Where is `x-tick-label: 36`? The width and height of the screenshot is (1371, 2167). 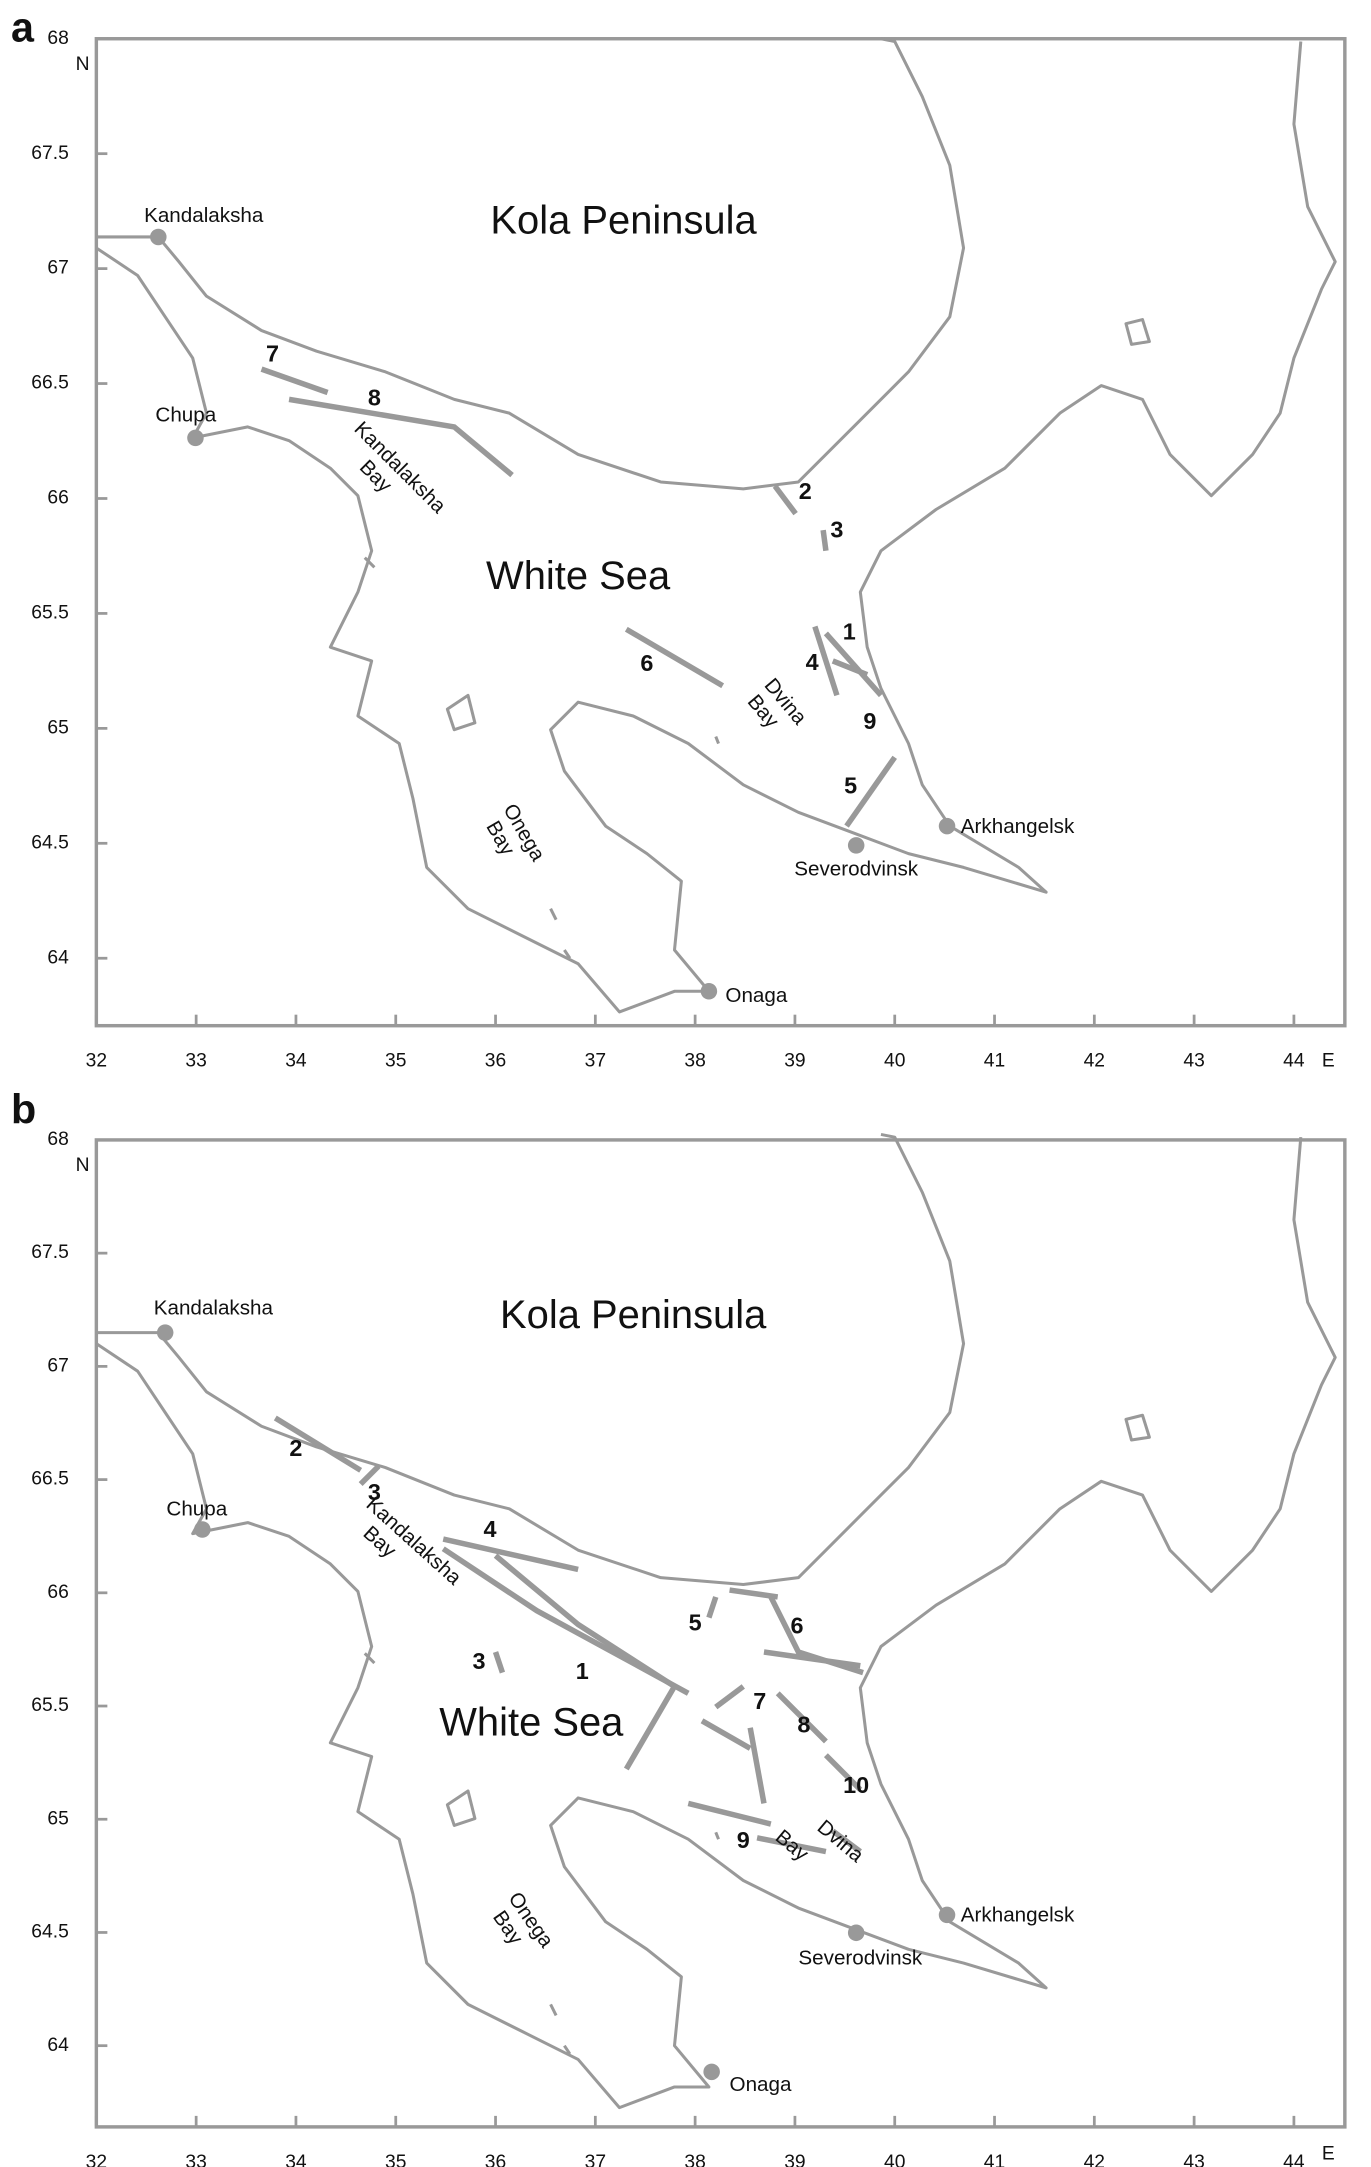
x-tick-label: 36 is located at coordinates (495, 1061).